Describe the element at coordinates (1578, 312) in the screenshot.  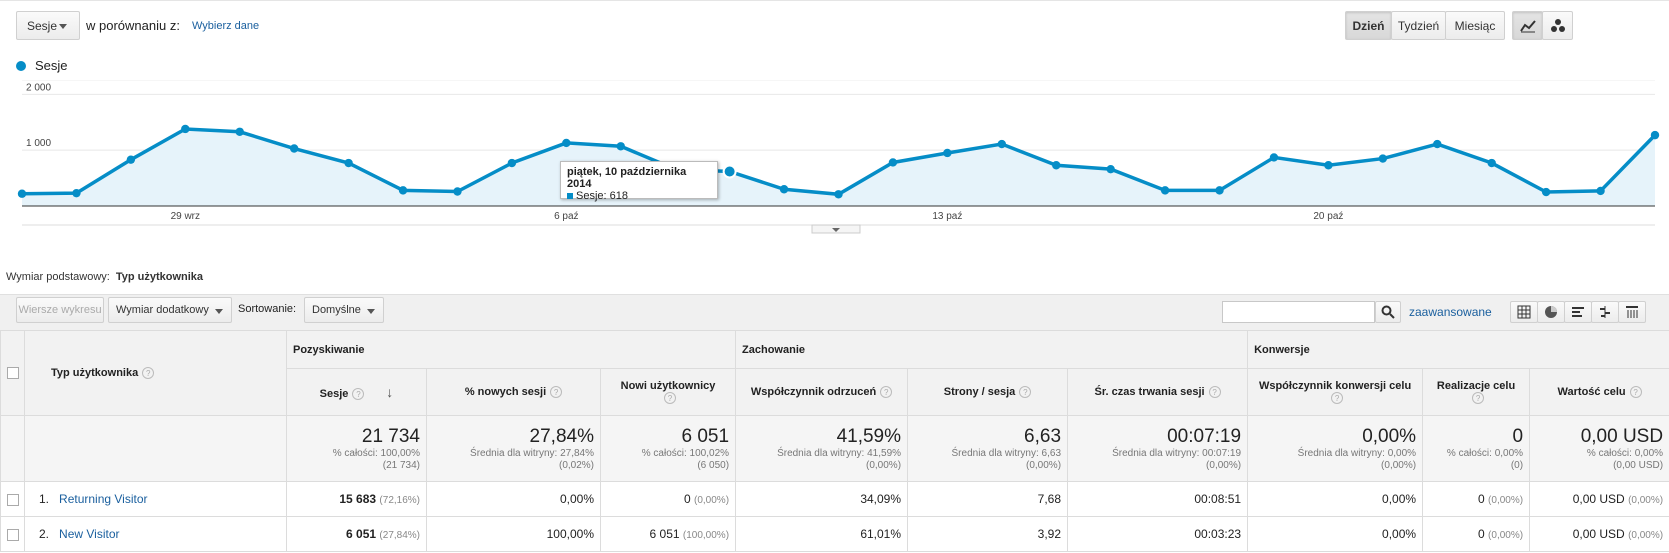
I see `performance-view-button` at that location.